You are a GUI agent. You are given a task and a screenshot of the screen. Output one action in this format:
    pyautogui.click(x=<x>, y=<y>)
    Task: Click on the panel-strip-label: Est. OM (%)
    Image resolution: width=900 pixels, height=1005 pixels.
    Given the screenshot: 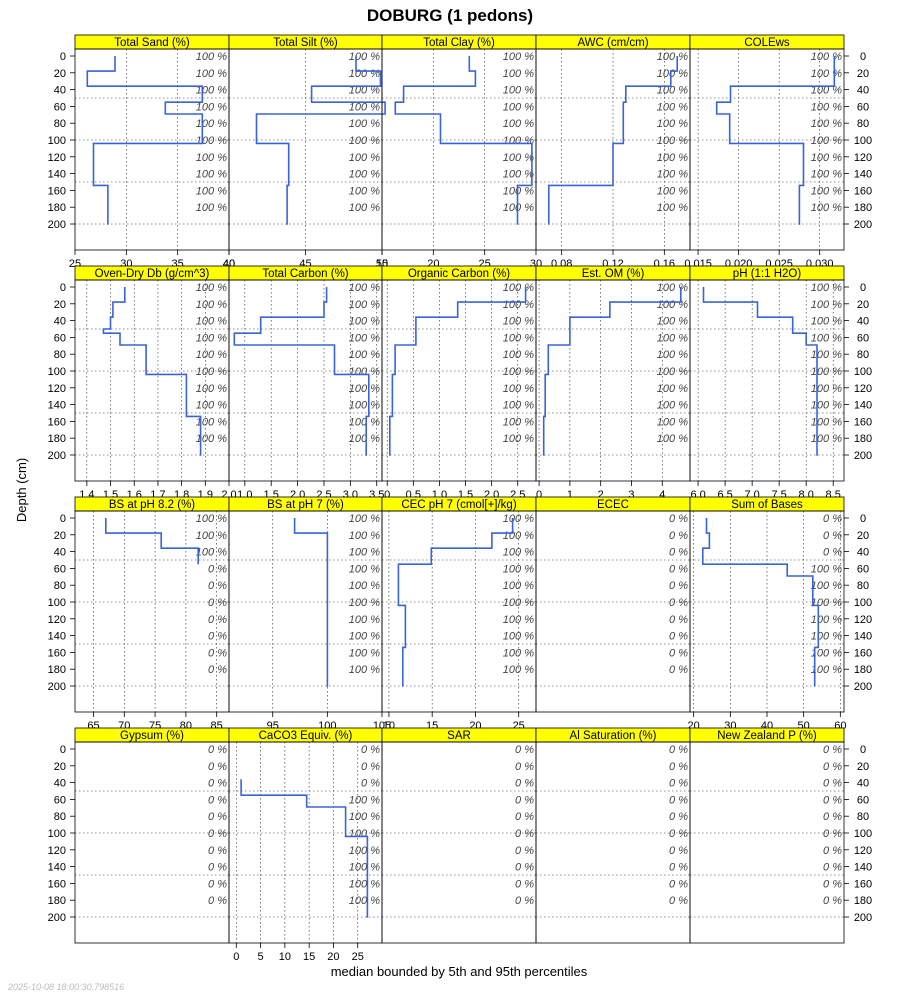 What is the action you would take?
    pyautogui.click(x=613, y=274)
    